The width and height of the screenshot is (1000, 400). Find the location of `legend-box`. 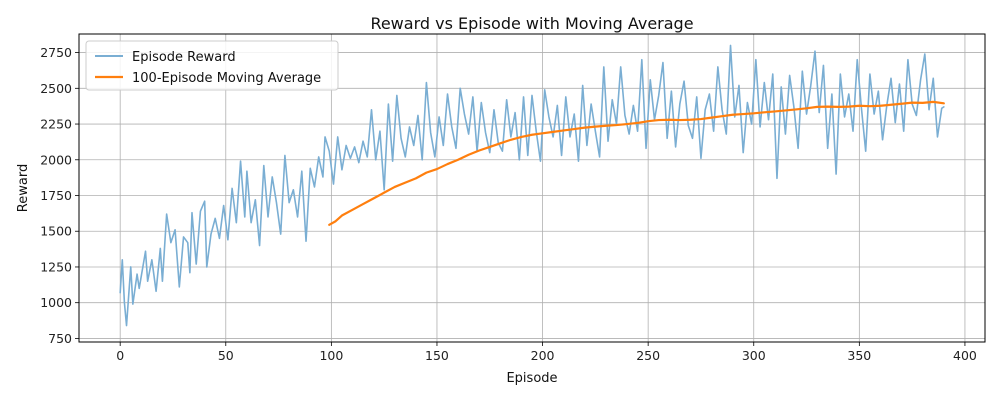

legend-box is located at coordinates (212, 65).